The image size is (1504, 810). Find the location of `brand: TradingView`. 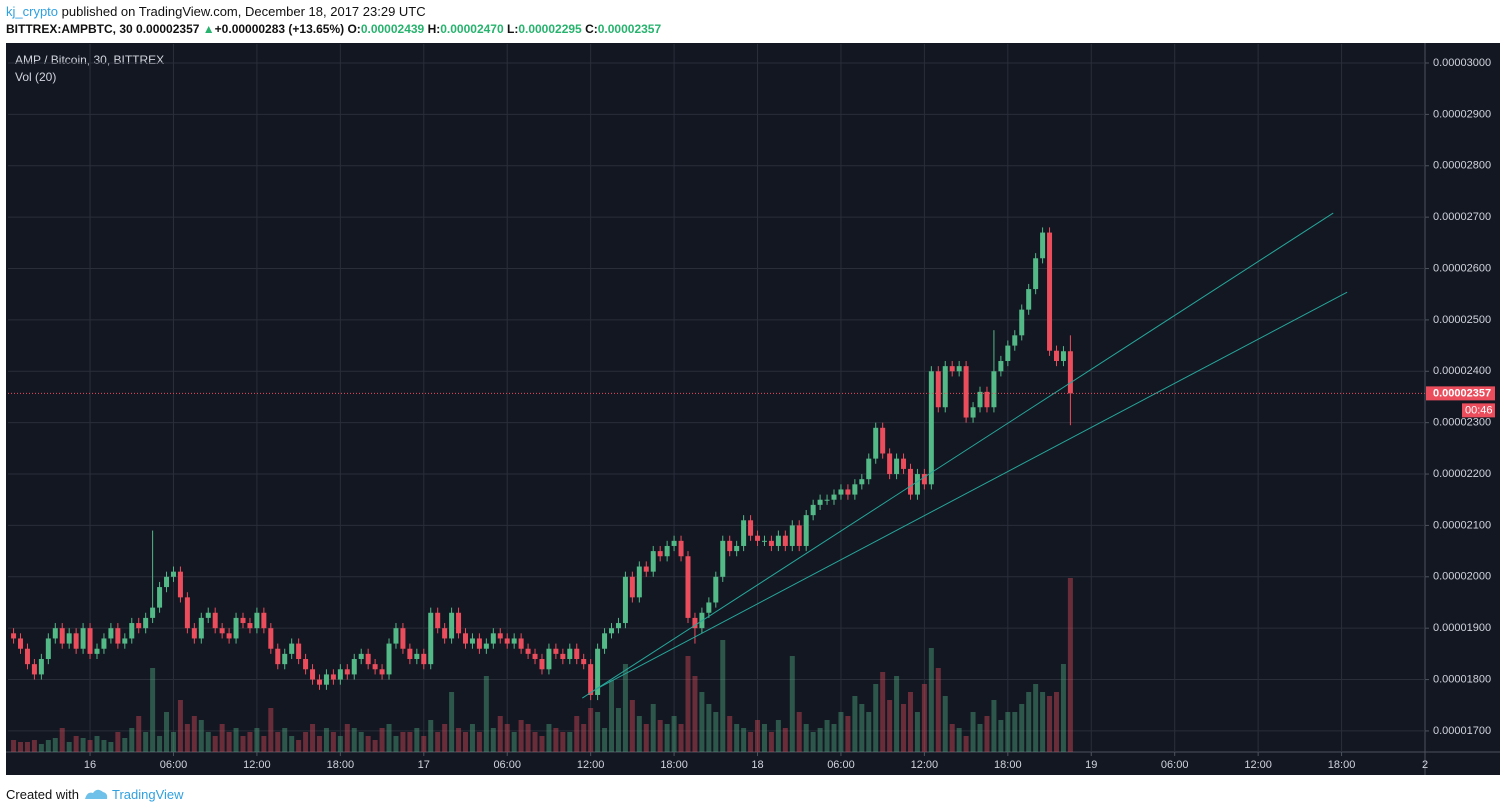

brand: TradingView is located at coordinates (148, 794).